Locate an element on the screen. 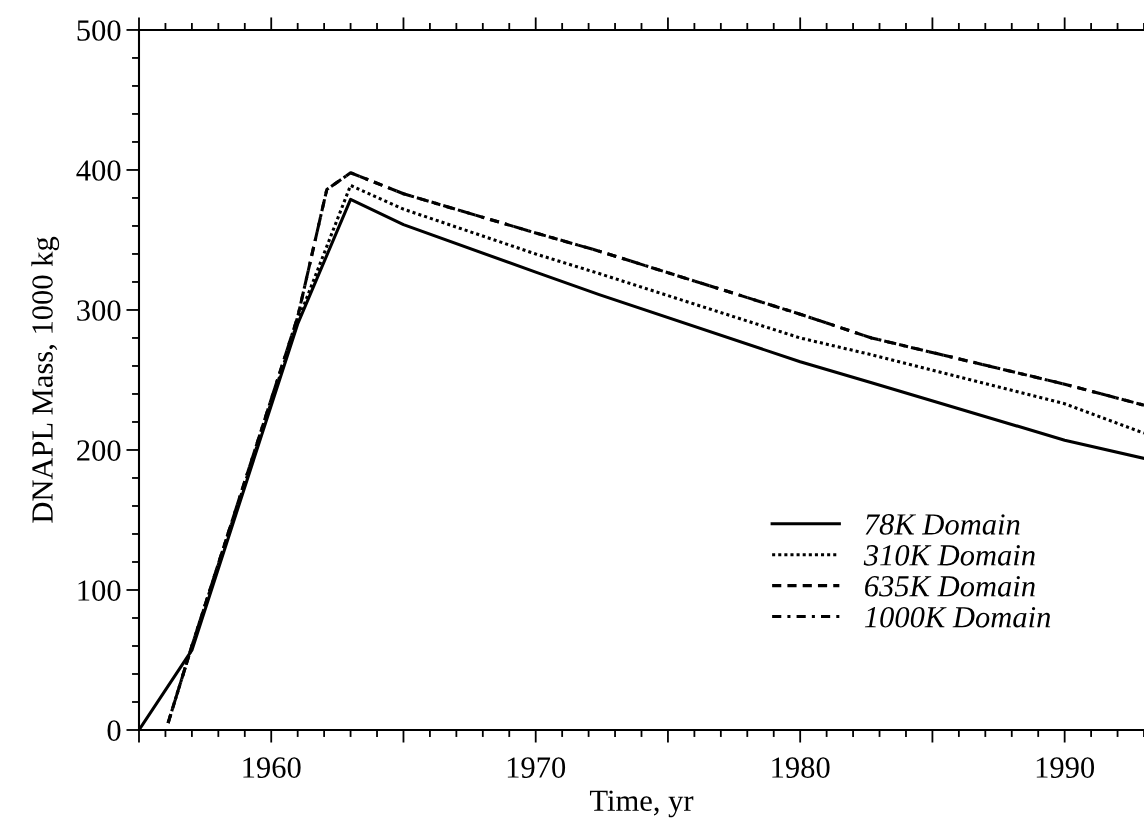 The image size is (1144, 832). x-tick-label: 1990 is located at coordinates (1065, 767).